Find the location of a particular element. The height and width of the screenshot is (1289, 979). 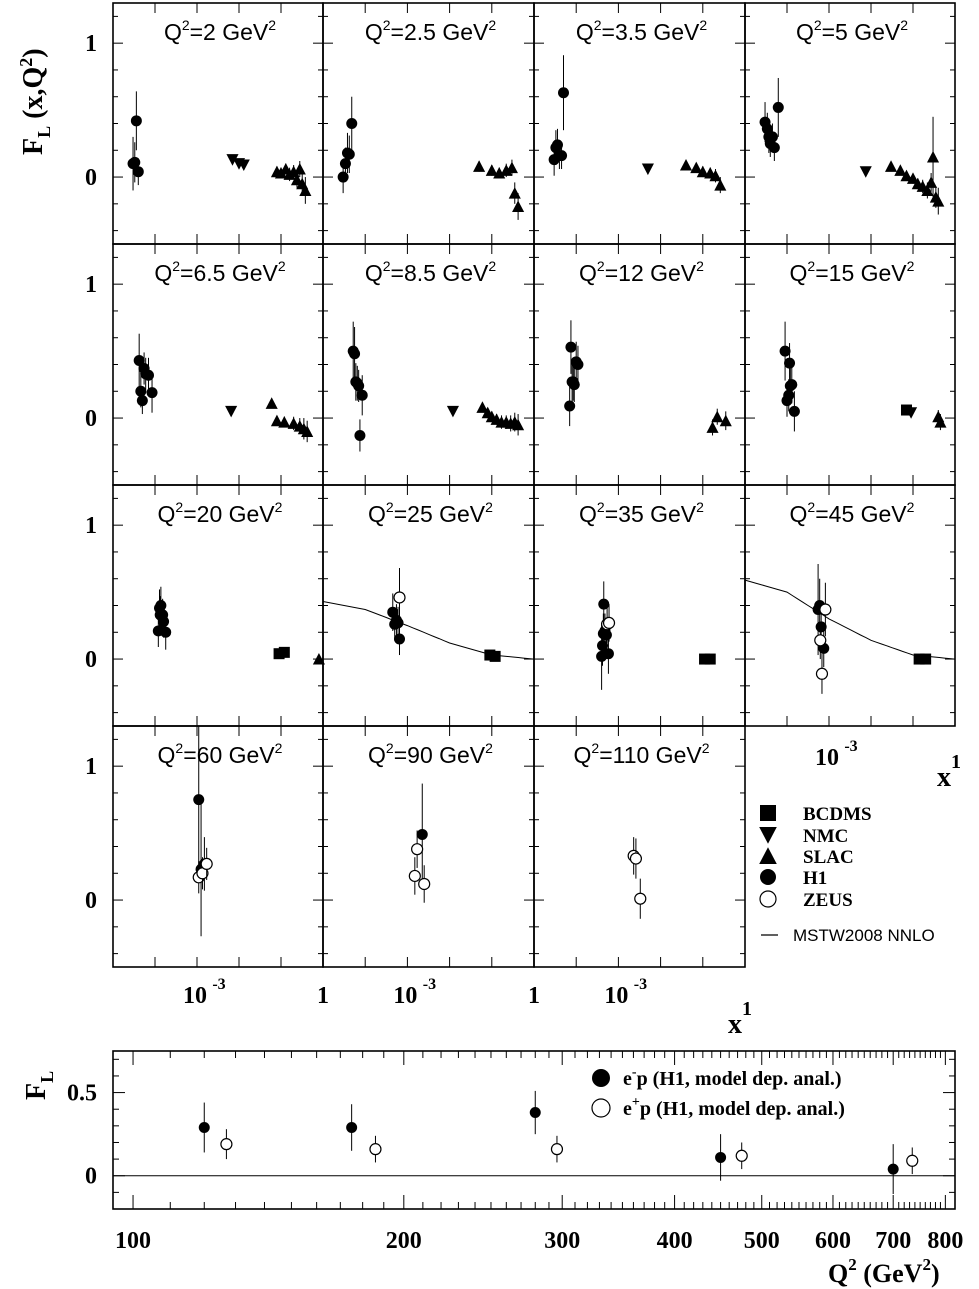

x-tick-label: 400 is located at coordinates (675, 1241).